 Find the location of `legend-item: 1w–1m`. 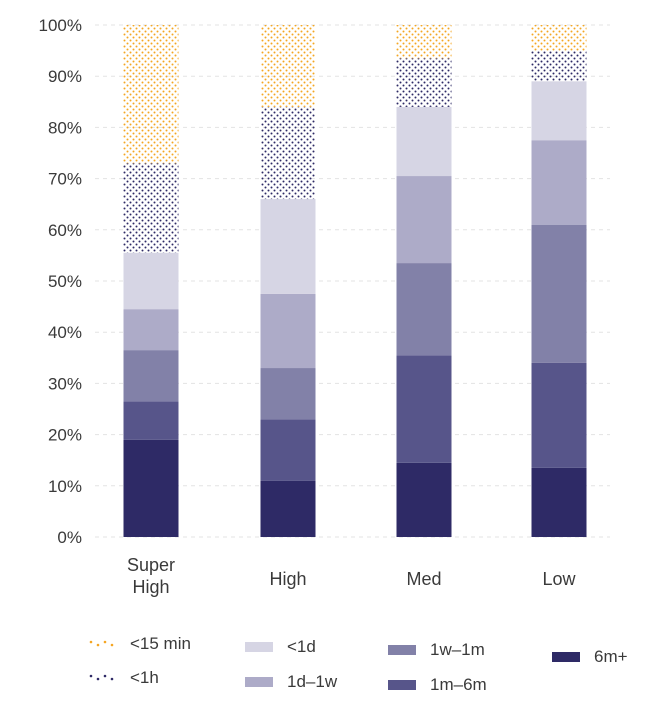

legend-item: 1w–1m is located at coordinates (436, 650).